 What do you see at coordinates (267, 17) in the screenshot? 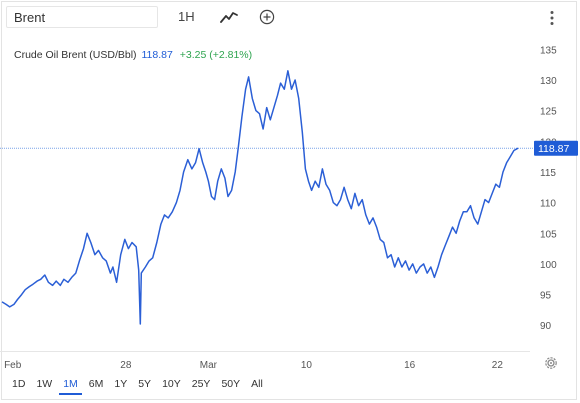
I see `plus-circle-icon` at bounding box center [267, 17].